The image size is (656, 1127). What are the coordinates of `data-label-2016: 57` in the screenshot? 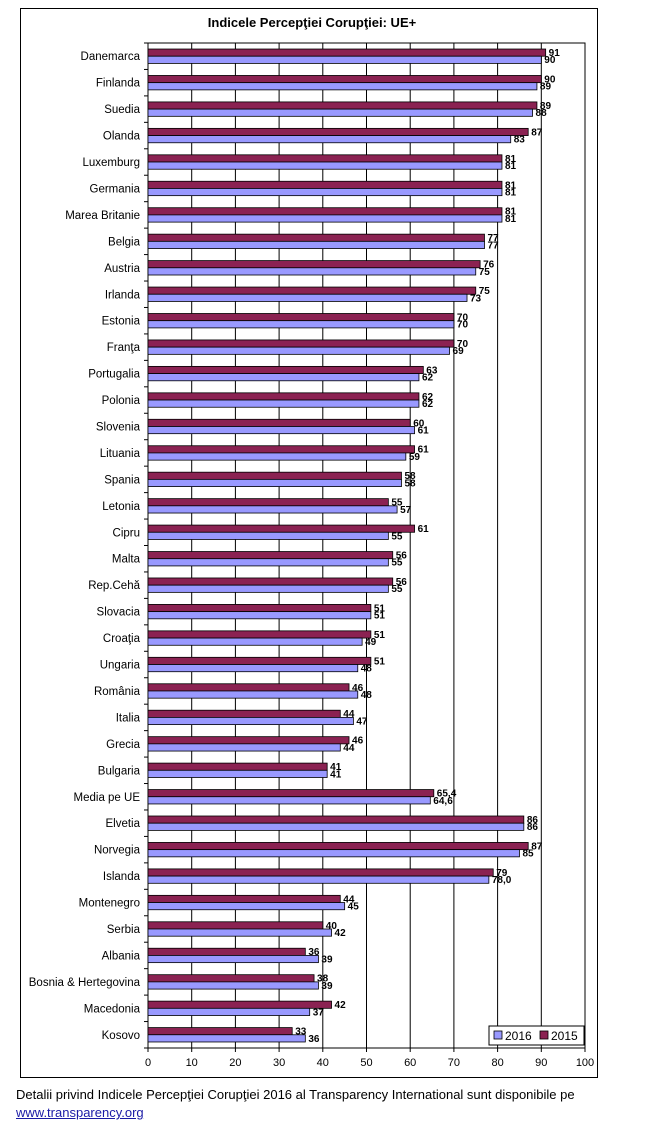 It's located at (406, 510).